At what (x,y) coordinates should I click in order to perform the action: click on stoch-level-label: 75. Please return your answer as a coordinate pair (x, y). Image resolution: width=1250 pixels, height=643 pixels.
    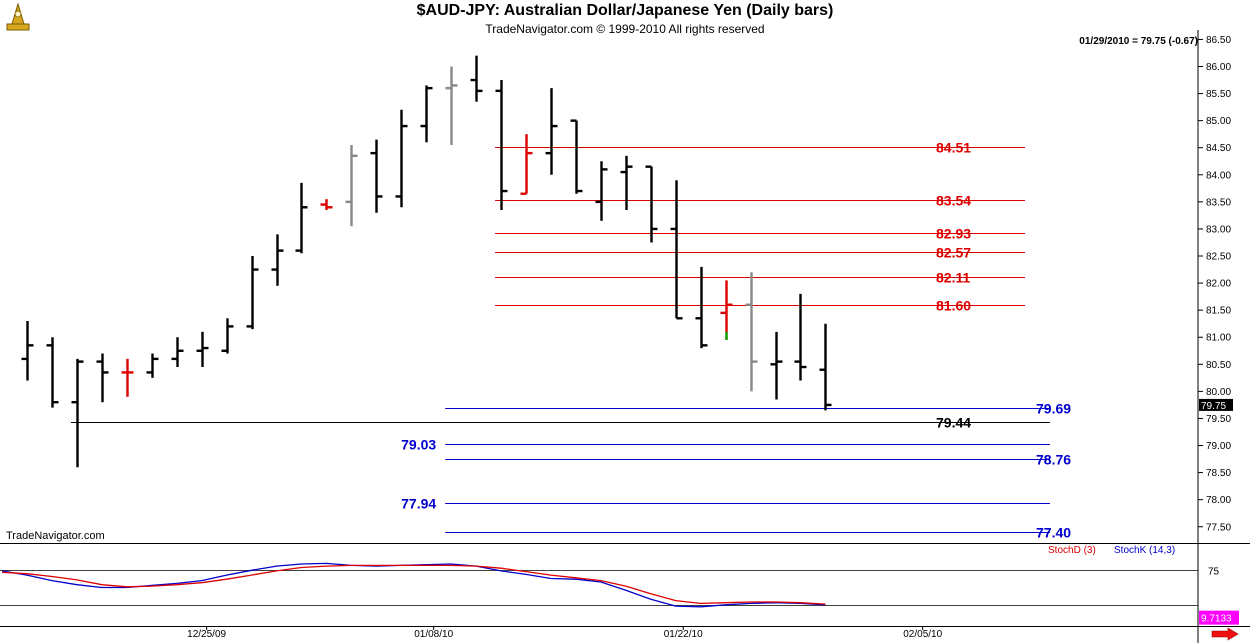
    Looking at the image, I should click on (1214, 572).